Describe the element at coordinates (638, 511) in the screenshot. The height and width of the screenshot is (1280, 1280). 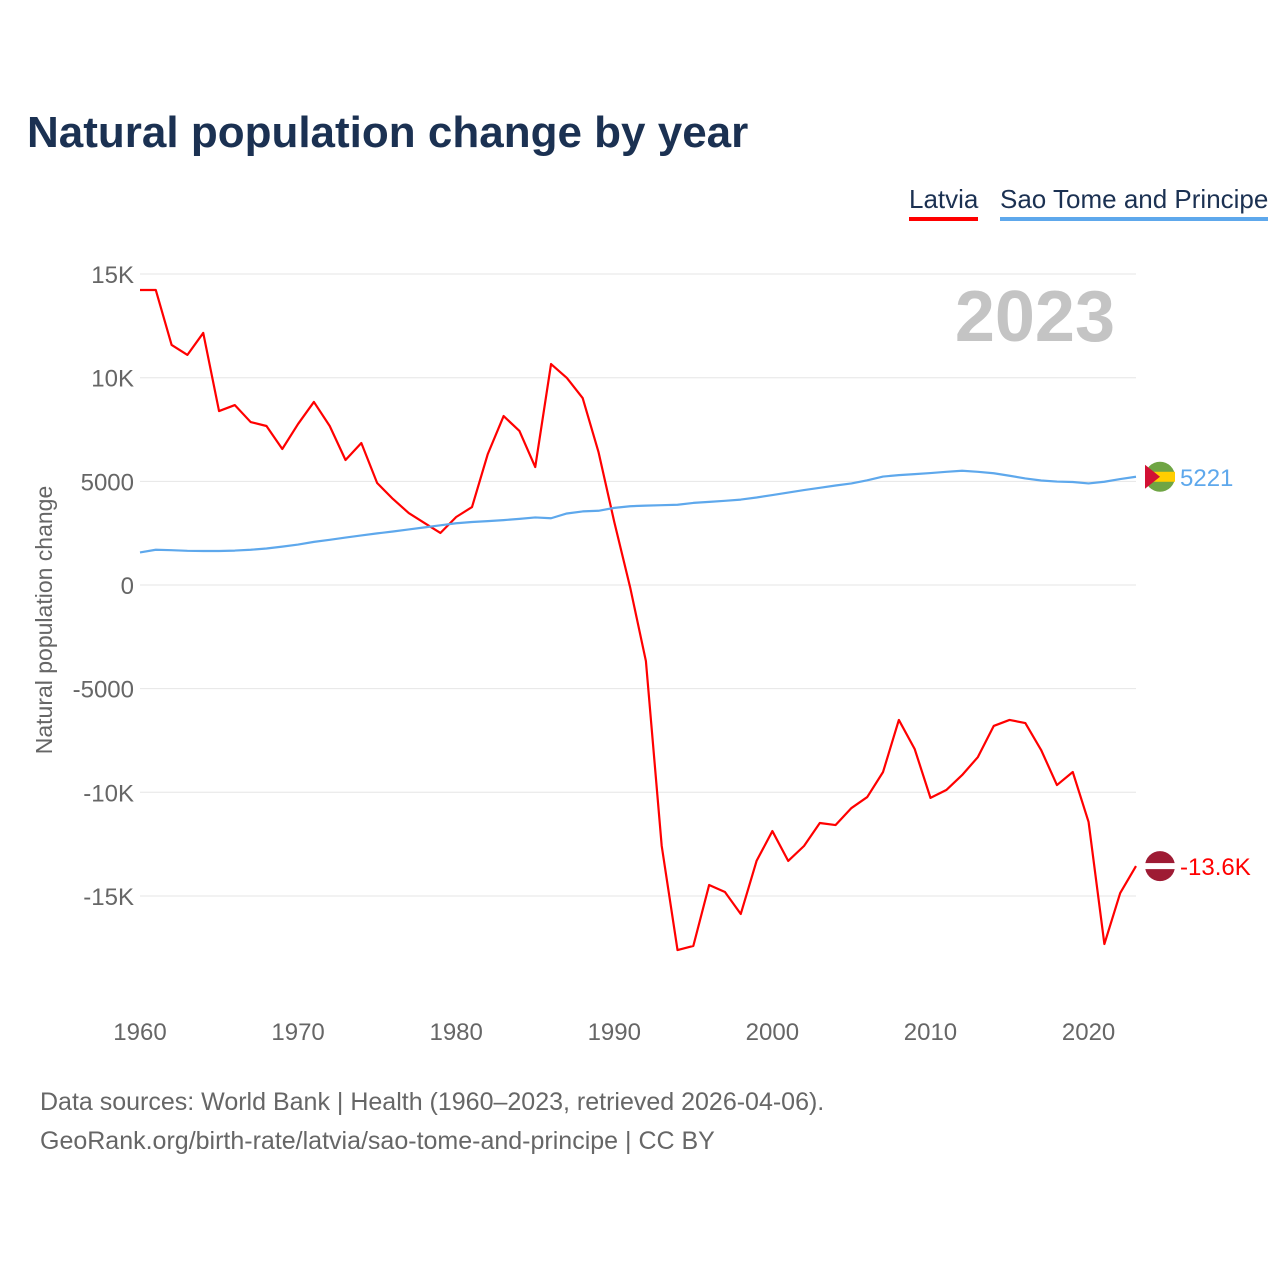
I see `series-line-sao-tome` at that location.